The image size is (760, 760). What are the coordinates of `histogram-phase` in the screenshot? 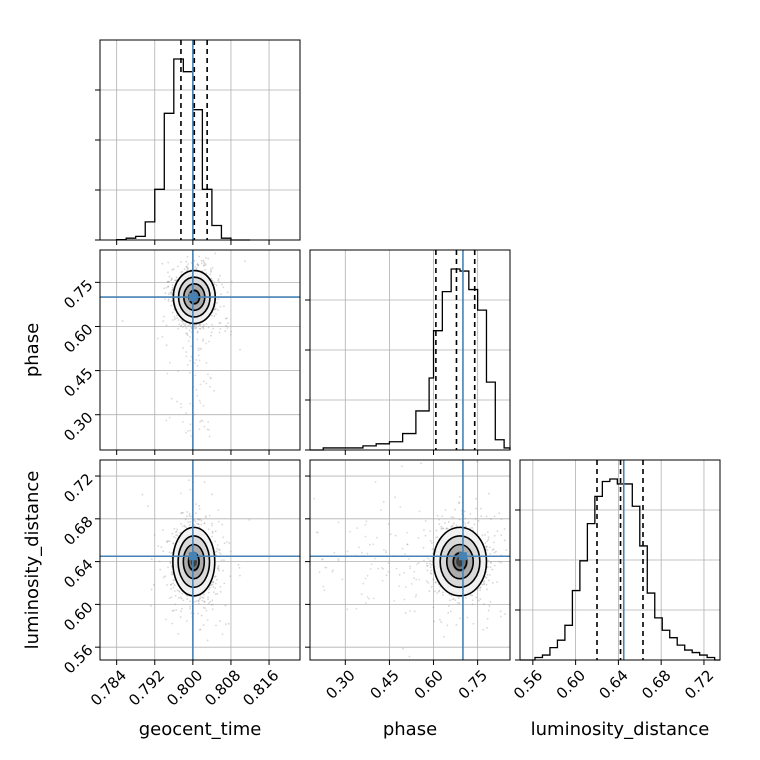 It's located at (410, 359).